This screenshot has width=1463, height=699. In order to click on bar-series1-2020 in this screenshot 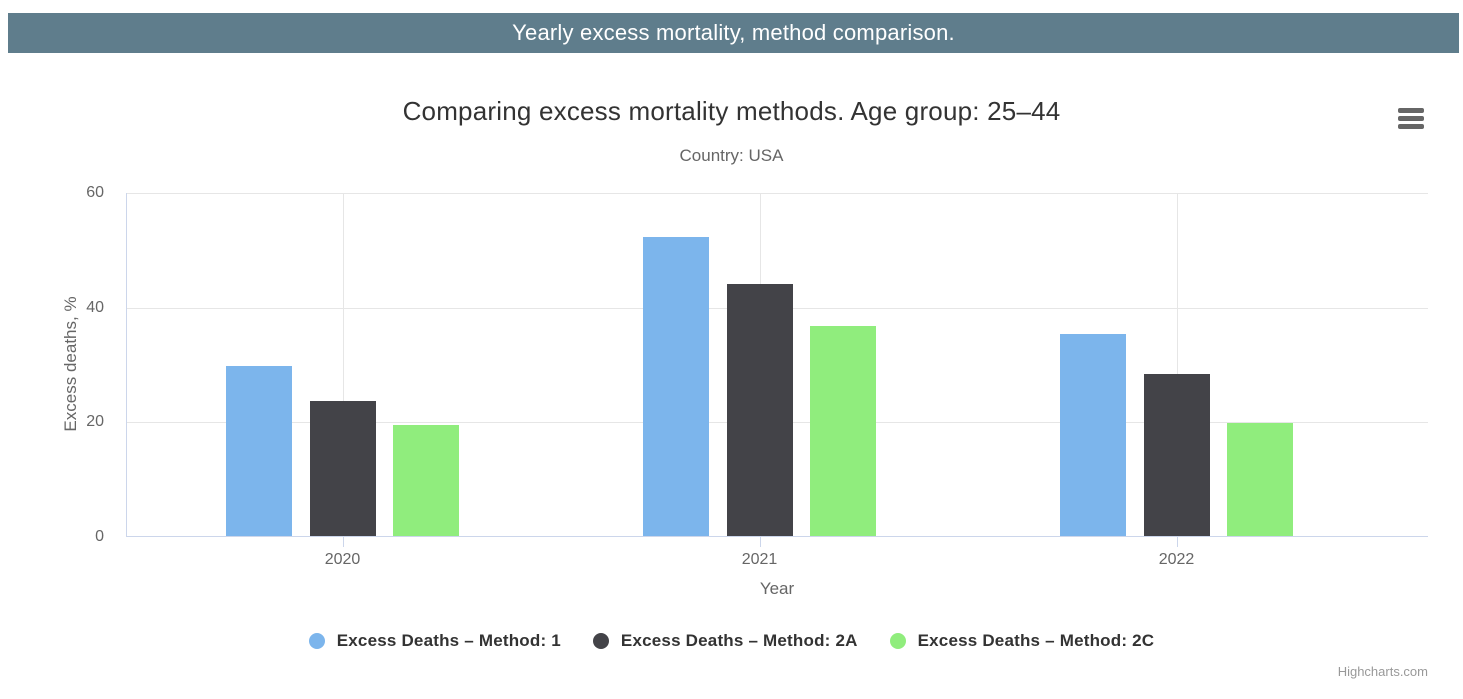, I will do `click(259, 450)`.